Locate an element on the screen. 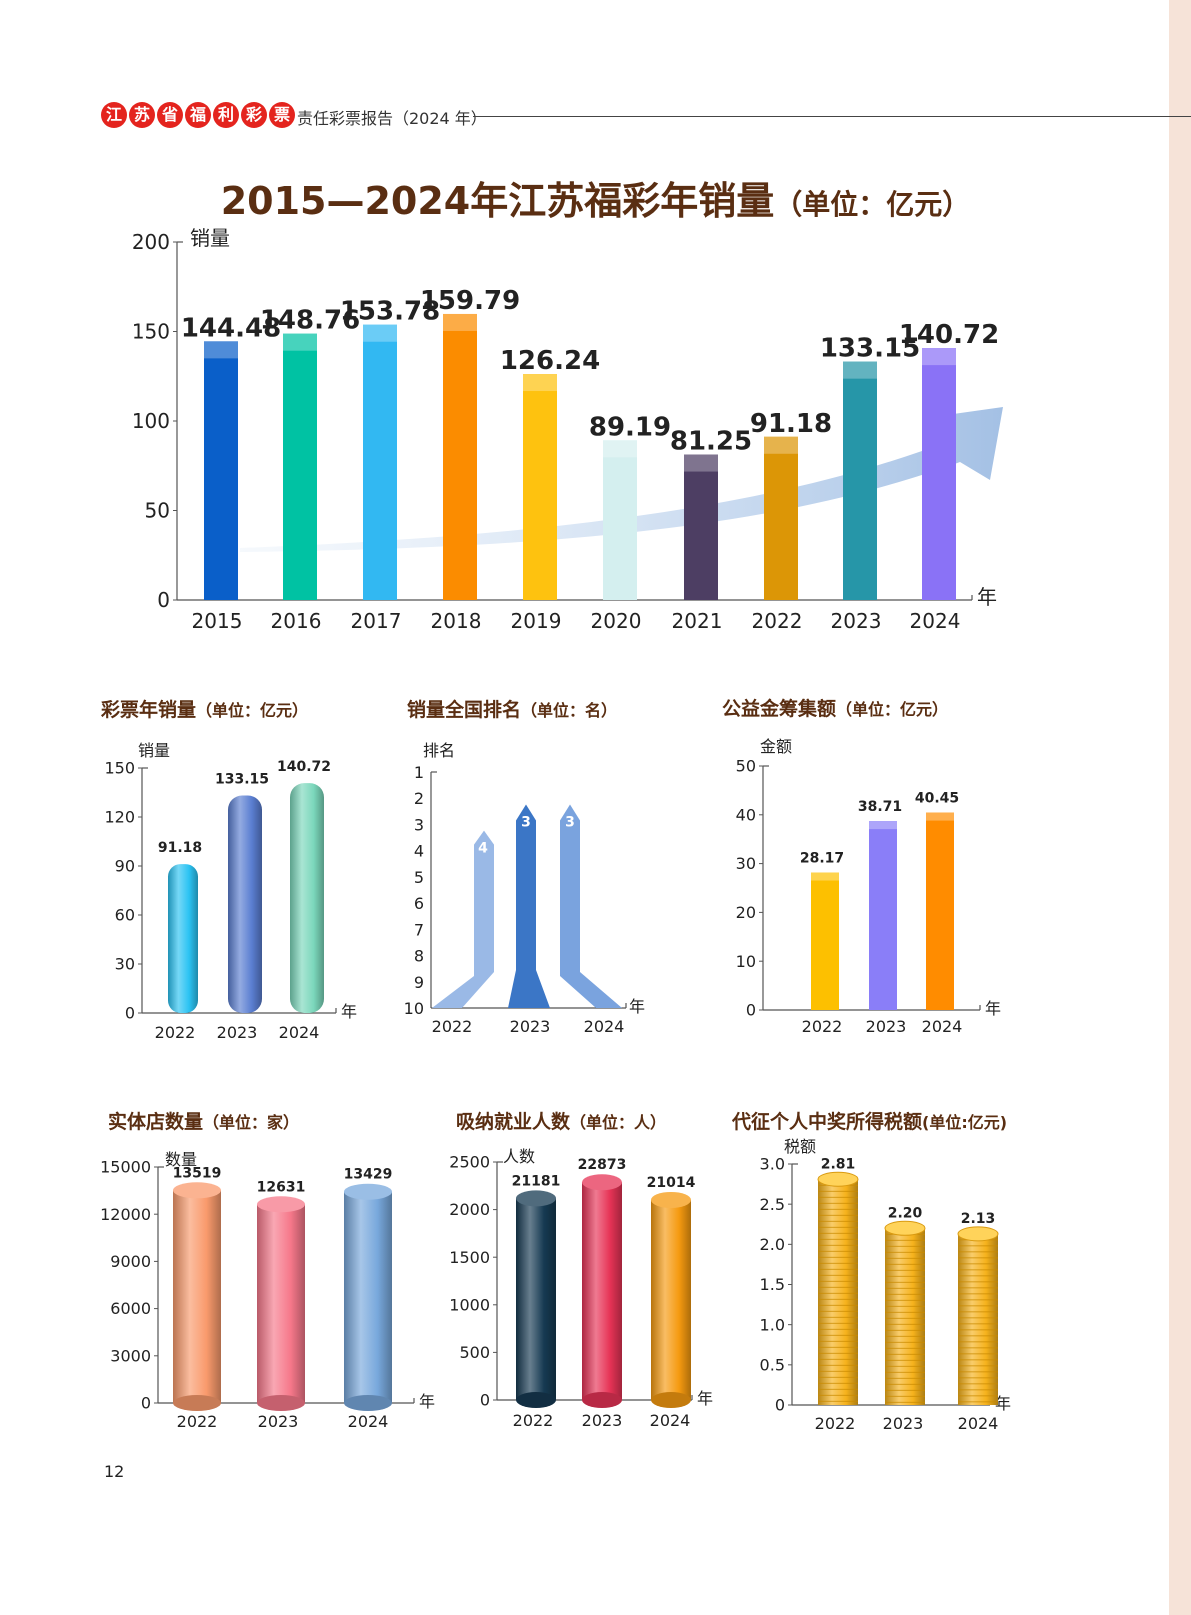  y-tick-label: 12000 is located at coordinates (125, 1214).